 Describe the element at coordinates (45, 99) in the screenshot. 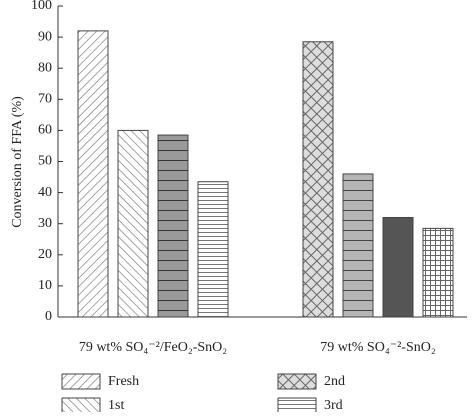

I see `y-tick-label: 70` at that location.